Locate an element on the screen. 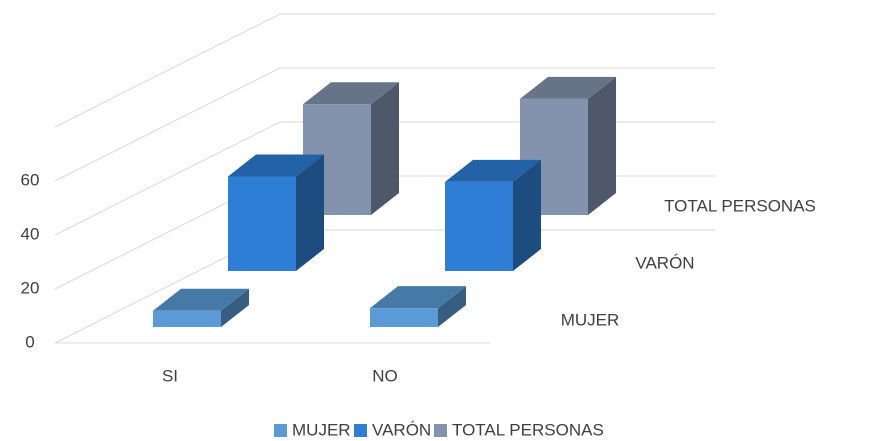 The image size is (878, 441). depth-label: VARÓN is located at coordinates (664, 262).